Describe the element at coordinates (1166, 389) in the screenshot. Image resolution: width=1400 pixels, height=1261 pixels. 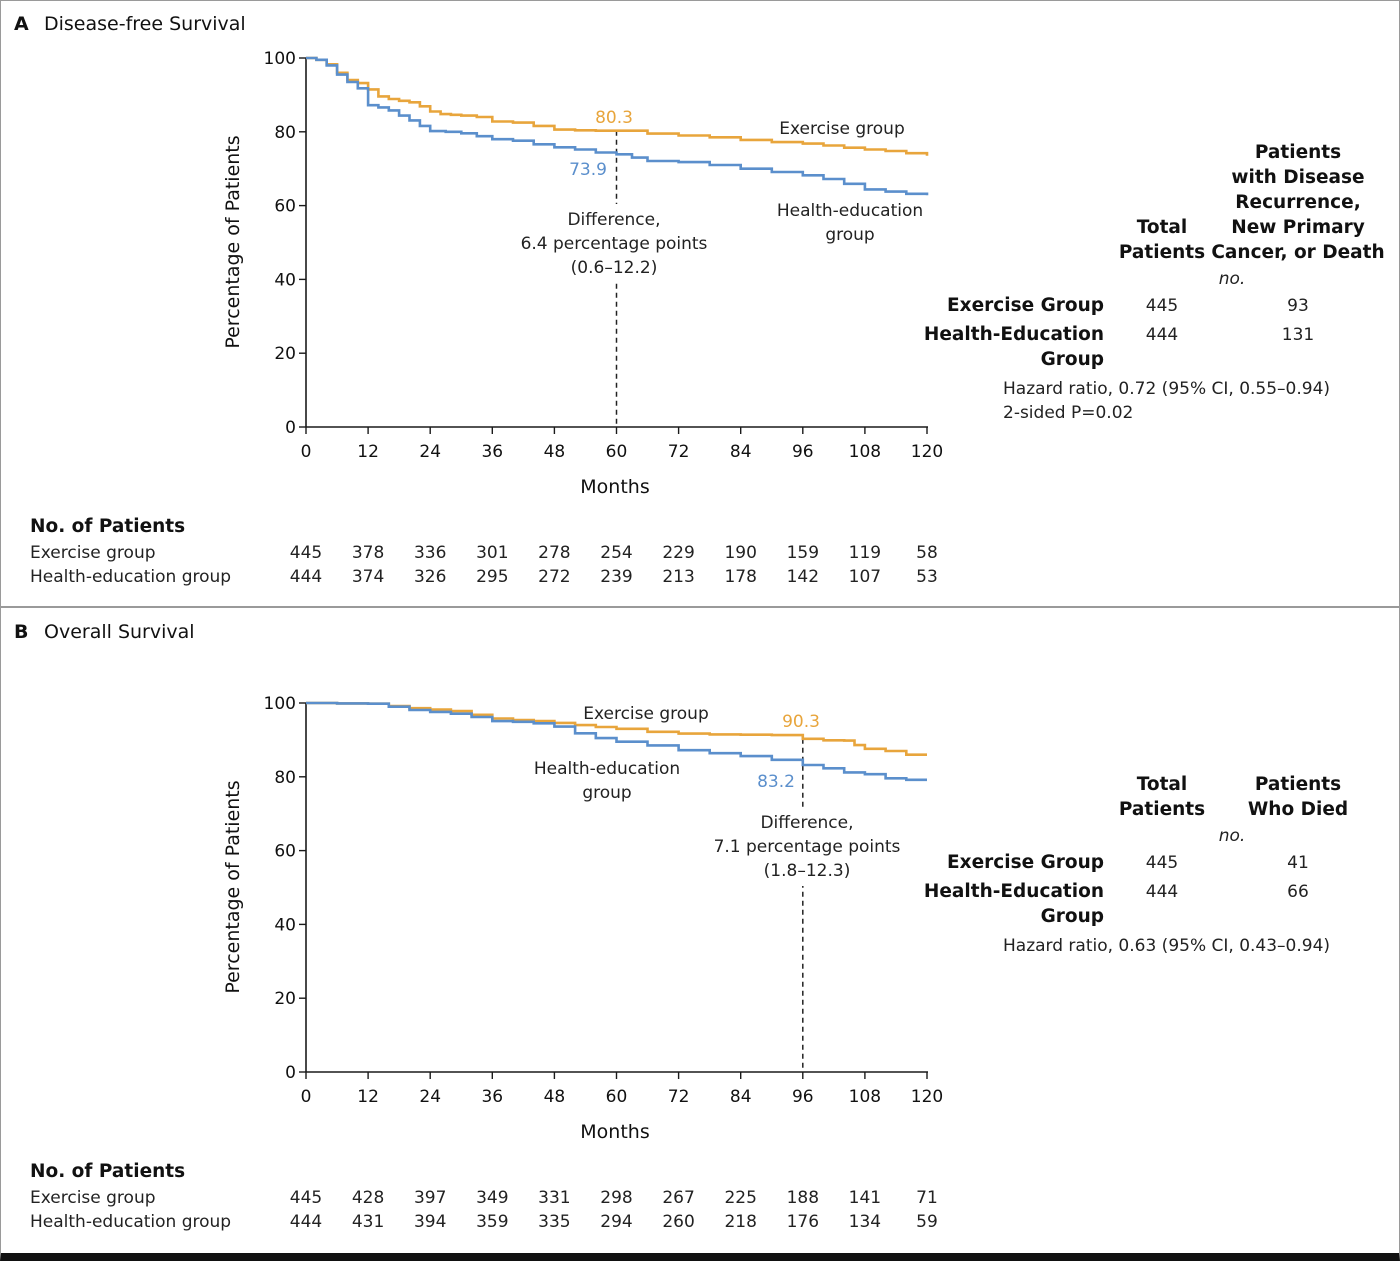
I see `panel-a-hazard-ratio: Hazard ratio, 0.72 (95% CI, 0.55–0.94)` at that location.